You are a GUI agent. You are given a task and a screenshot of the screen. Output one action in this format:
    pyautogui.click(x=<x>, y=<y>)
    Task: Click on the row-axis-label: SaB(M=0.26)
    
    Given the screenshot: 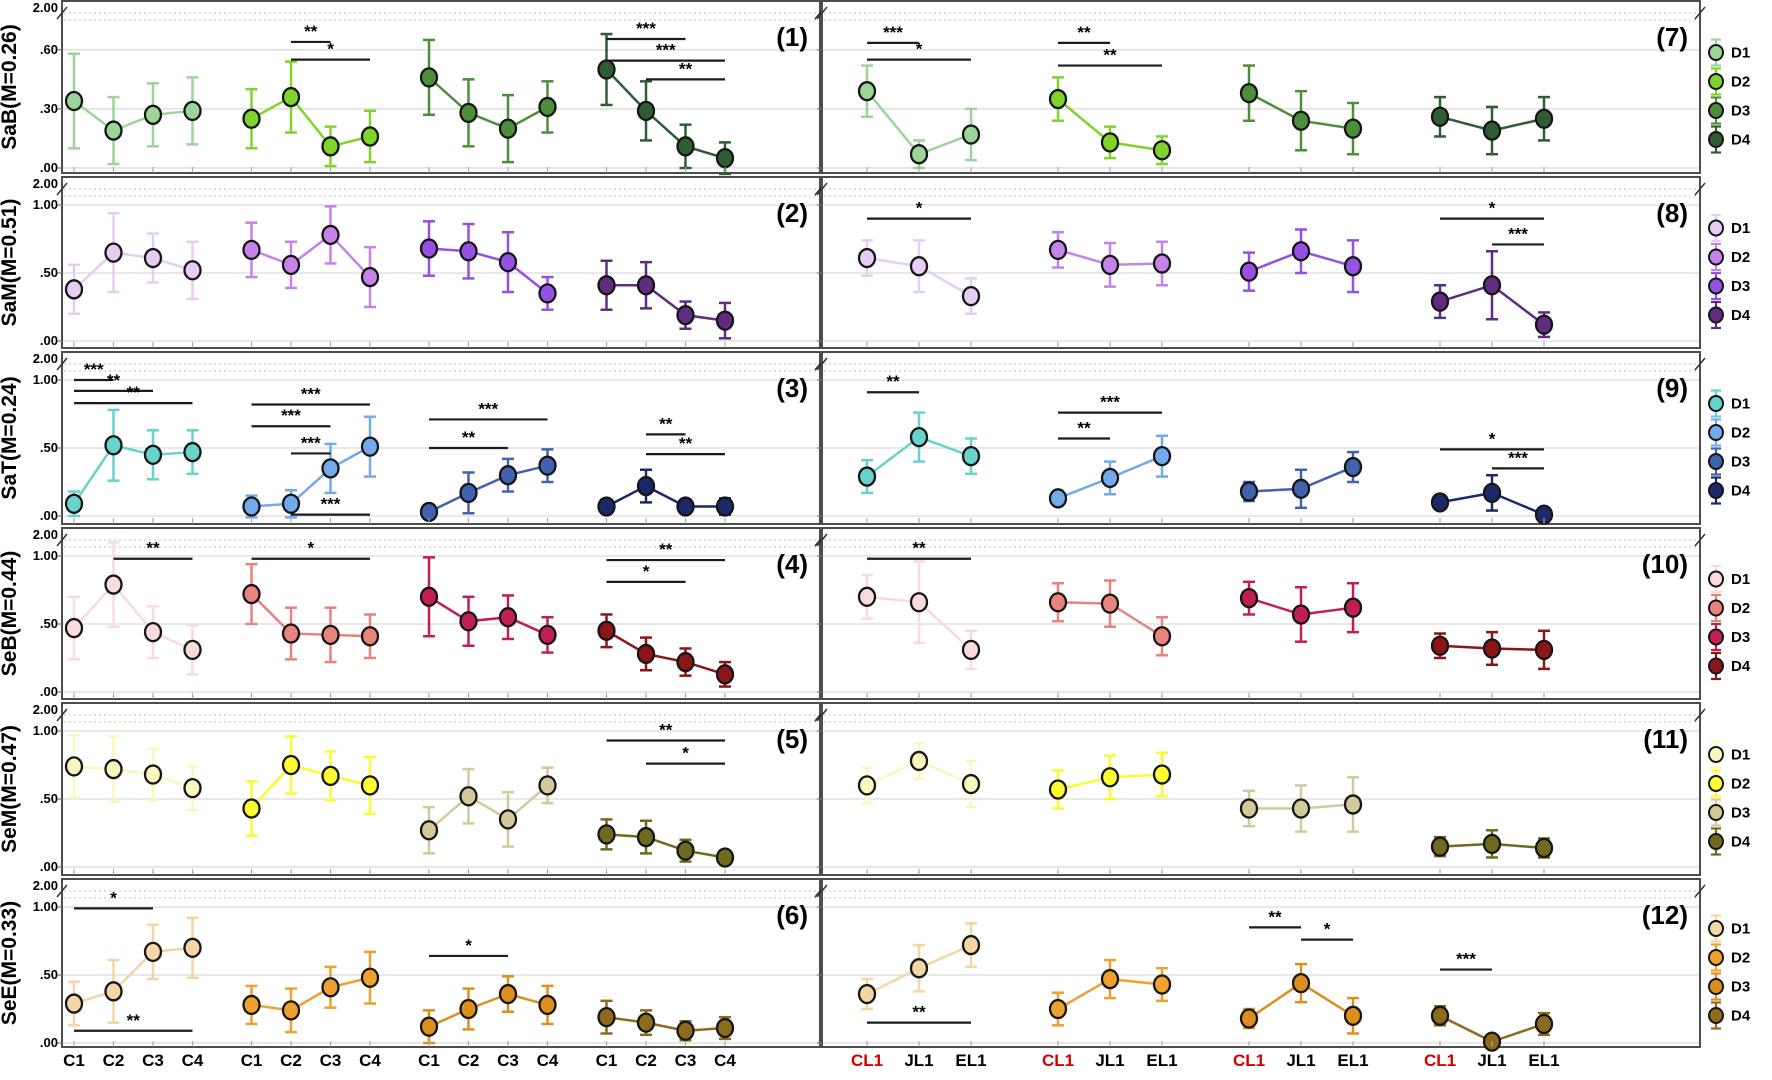 What is the action you would take?
    pyautogui.click(x=10, y=86)
    